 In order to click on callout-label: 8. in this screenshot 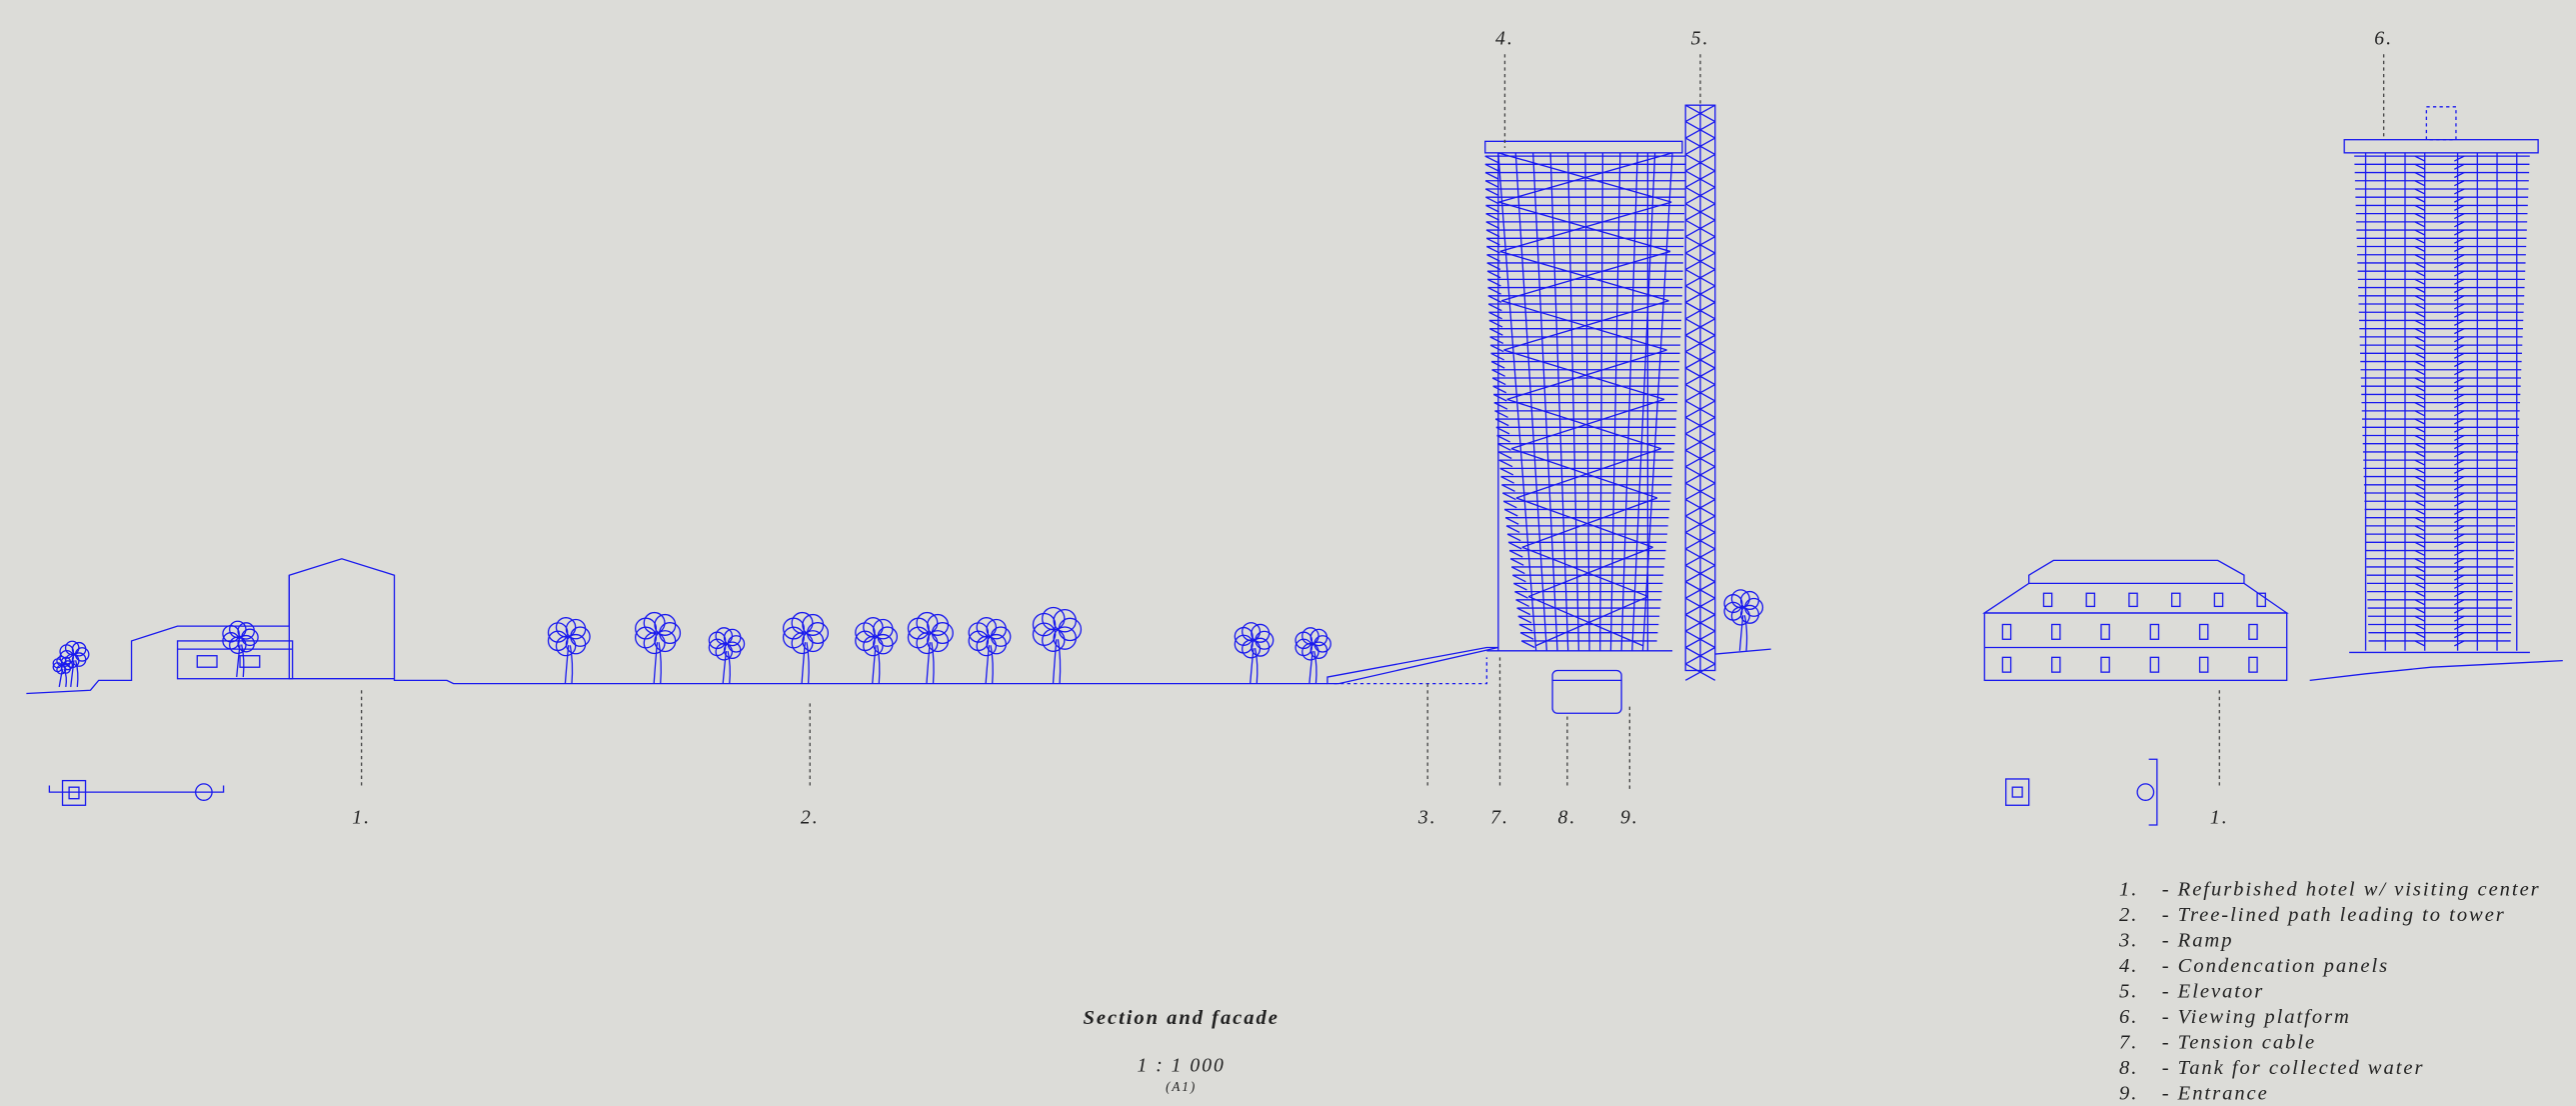, I will do `click(1567, 817)`.